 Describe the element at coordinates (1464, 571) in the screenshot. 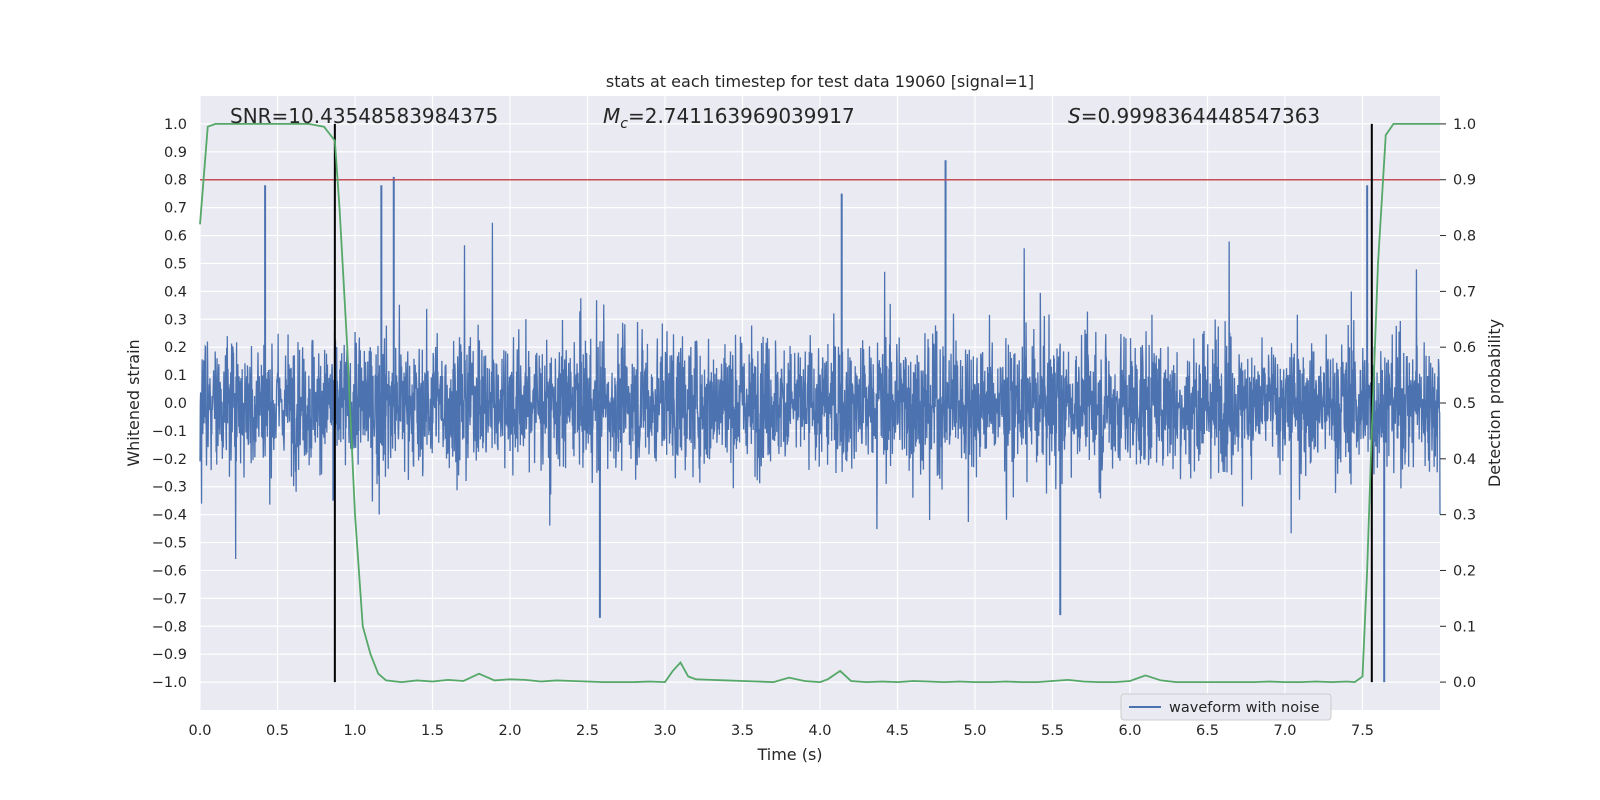

I see `y-right-tick-label: 0.2` at that location.